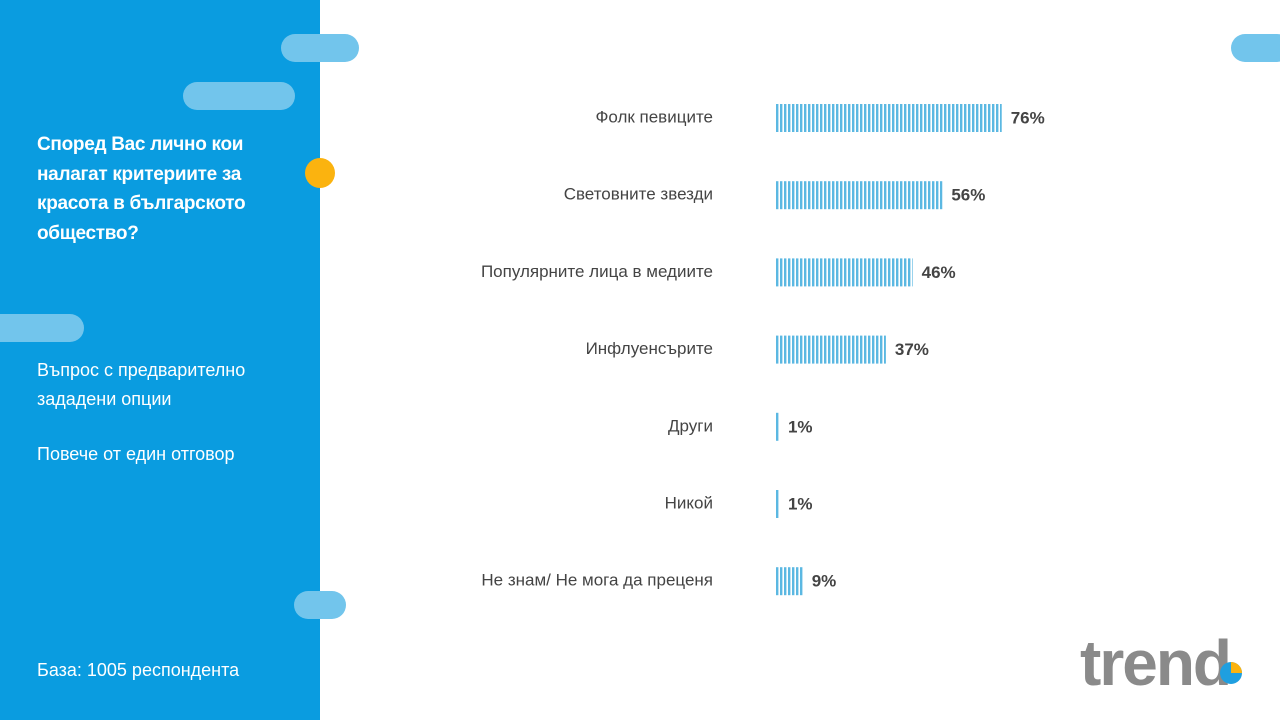  What do you see at coordinates (1028, 117) in the screenshot?
I see `value-label: 76%` at bounding box center [1028, 117].